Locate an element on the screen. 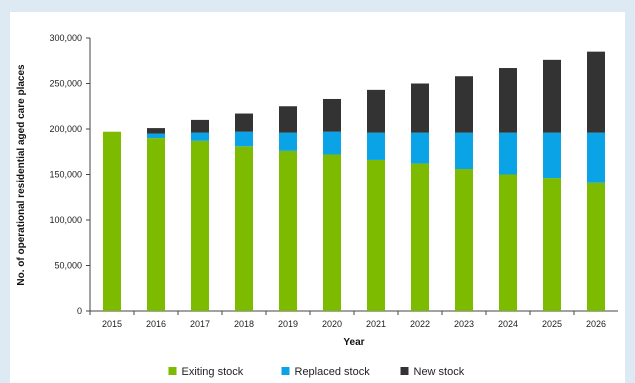 This screenshot has height=383, width=635. x-tick-label: 2020 is located at coordinates (332, 324).